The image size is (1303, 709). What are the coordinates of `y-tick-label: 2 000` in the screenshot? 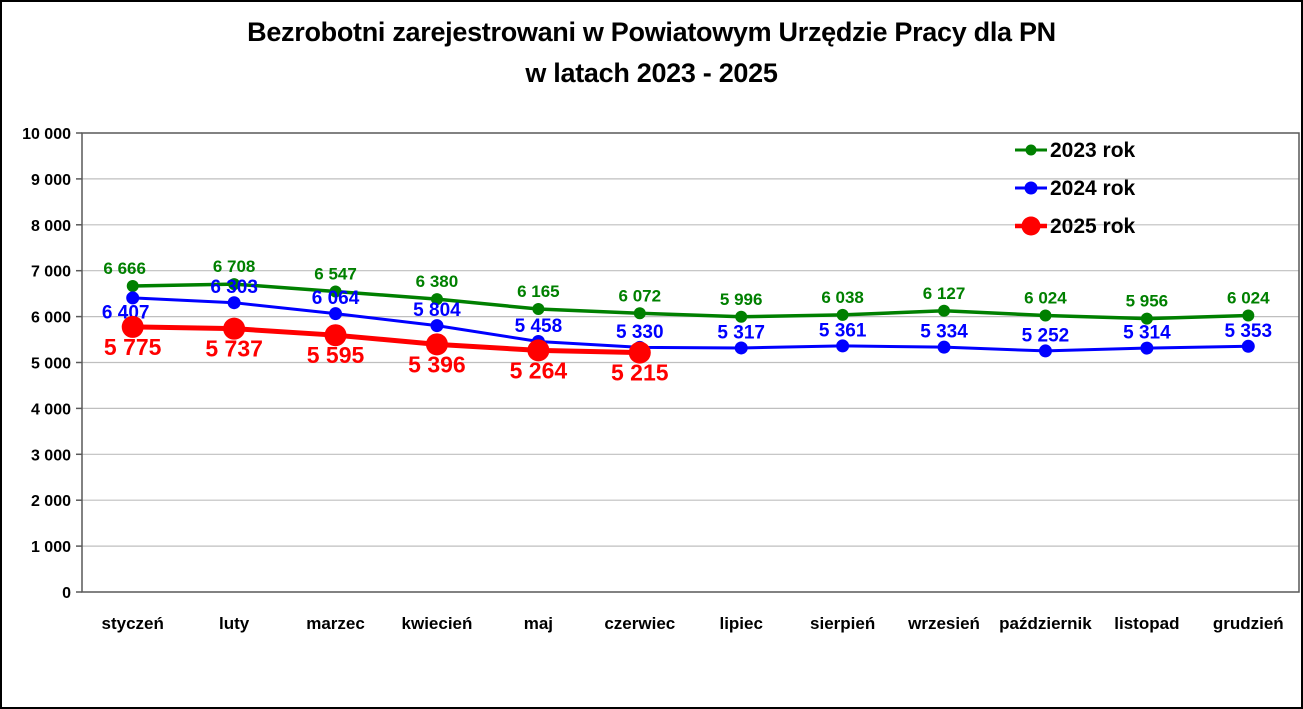 It's located at (51, 501).